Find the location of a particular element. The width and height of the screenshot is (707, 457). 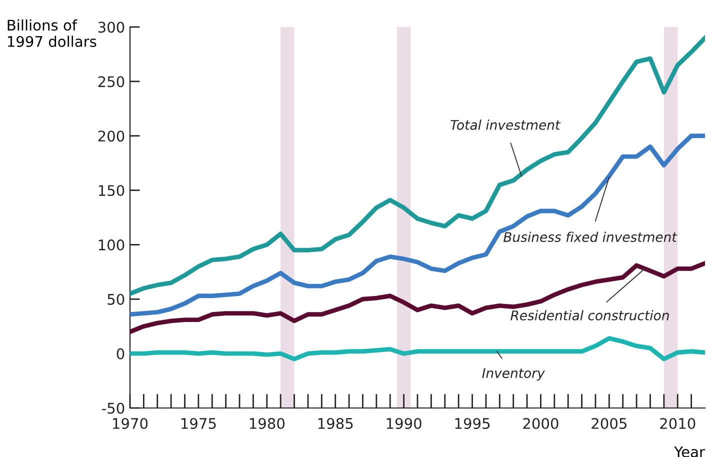

y-tick-label: 50 is located at coordinates (116, 299).